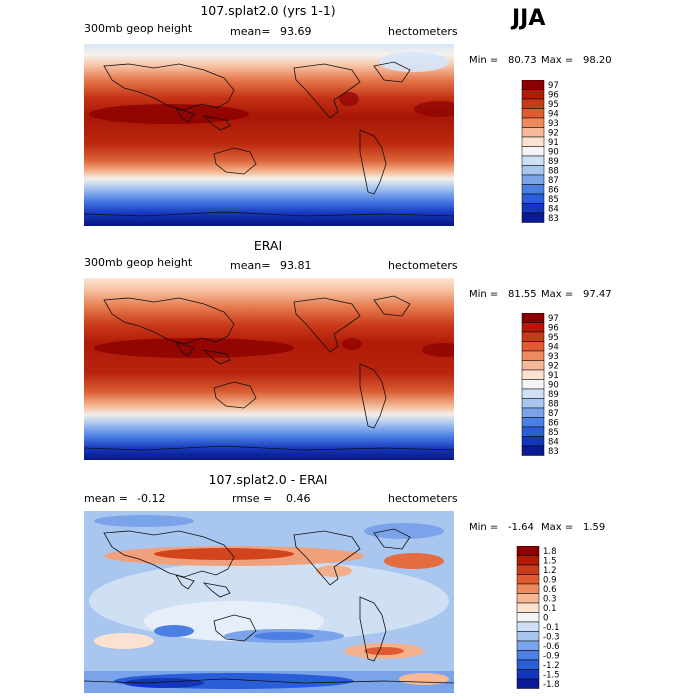  What do you see at coordinates (484, 60) in the screenshot?
I see `panel-1-min-label: Min =` at bounding box center [484, 60].